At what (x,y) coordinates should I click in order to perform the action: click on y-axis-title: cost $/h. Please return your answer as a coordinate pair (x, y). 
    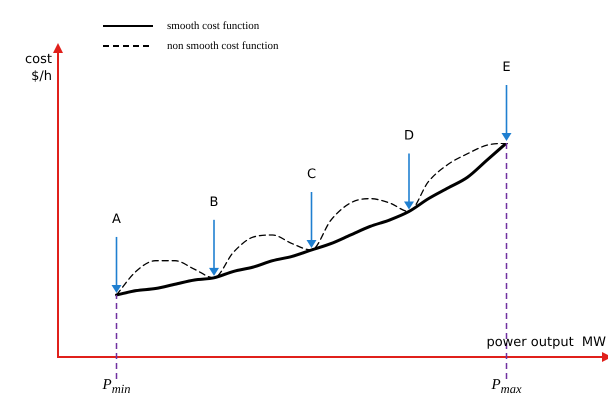
    Looking at the image, I should click on (38, 68).